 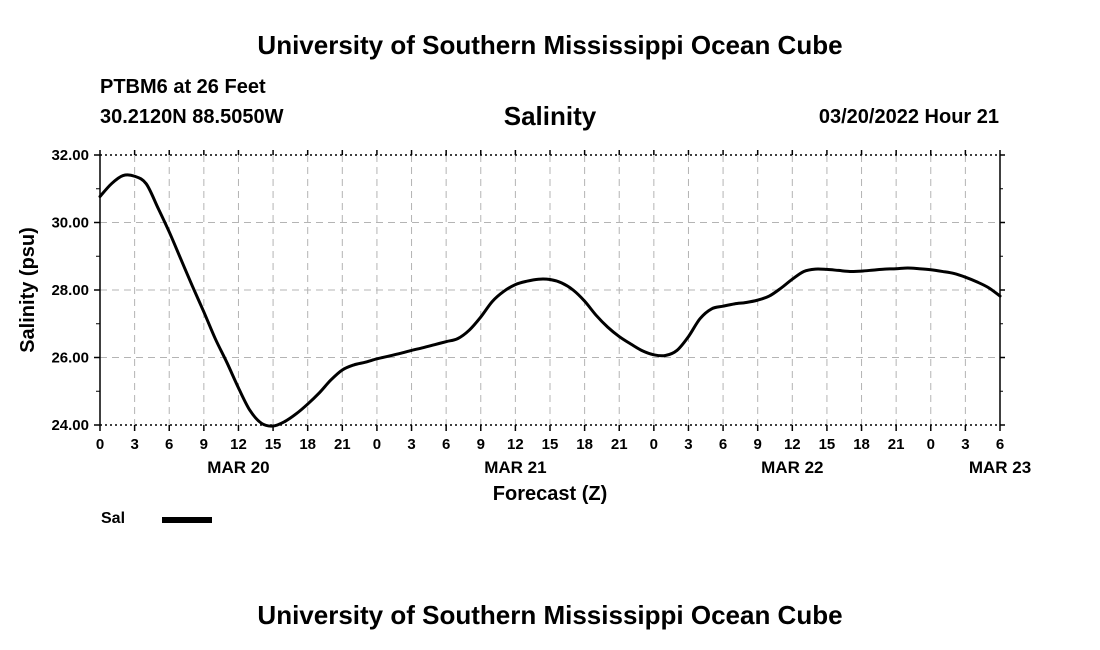 I want to click on date-label: MAR 22, so click(x=792, y=467).